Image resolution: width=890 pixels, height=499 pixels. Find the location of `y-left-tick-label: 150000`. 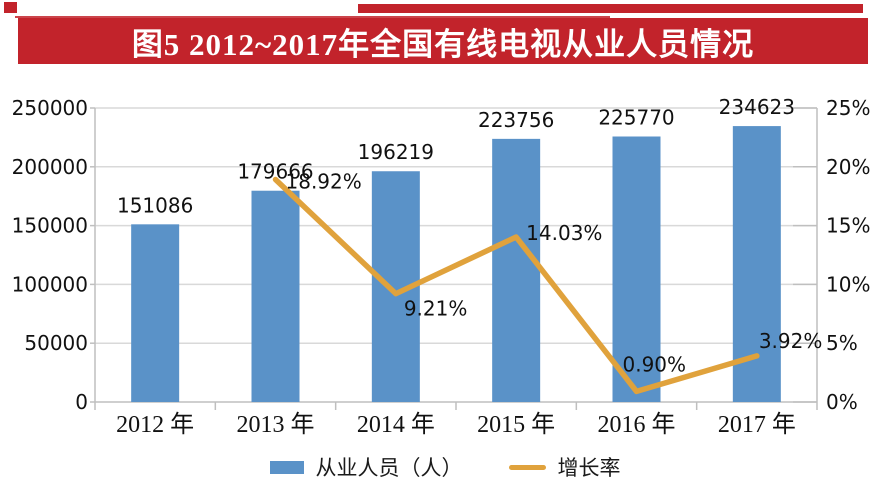

y-left-tick-label: 150000 is located at coordinates (50, 226).